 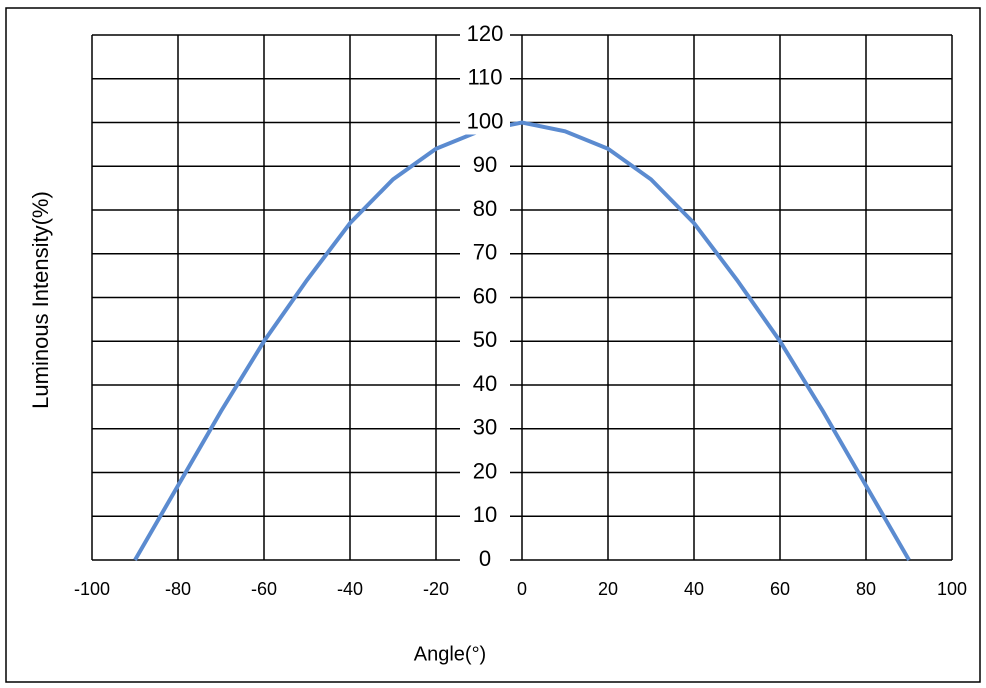 What do you see at coordinates (780, 589) in the screenshot?
I see `x-tick-label: 60` at bounding box center [780, 589].